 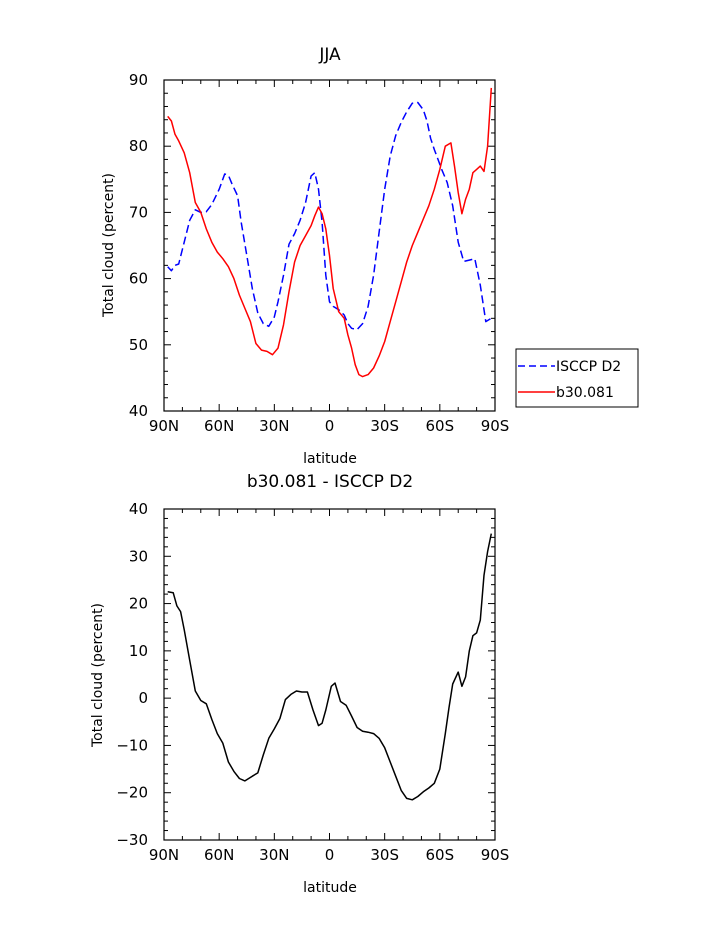 What do you see at coordinates (138, 80) in the screenshot?
I see `top-y-tick-label: 90` at bounding box center [138, 80].